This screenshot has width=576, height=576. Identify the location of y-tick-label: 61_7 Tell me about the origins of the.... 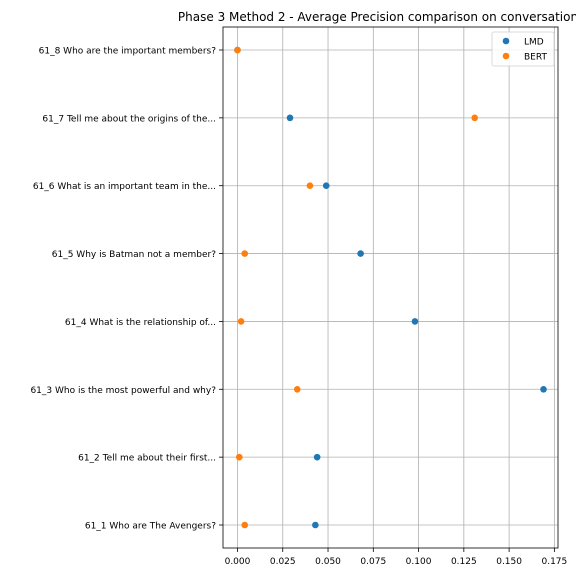
(129, 119).